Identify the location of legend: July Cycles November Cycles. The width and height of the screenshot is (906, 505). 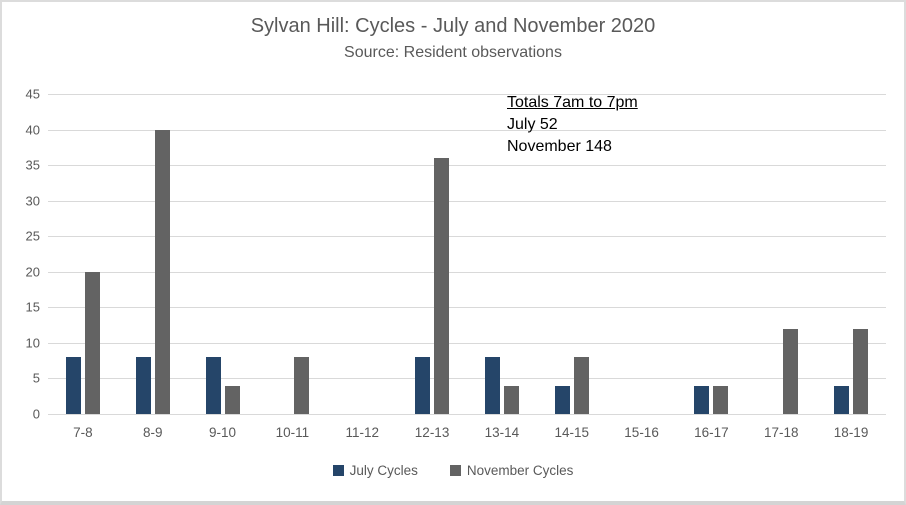
(453, 470).